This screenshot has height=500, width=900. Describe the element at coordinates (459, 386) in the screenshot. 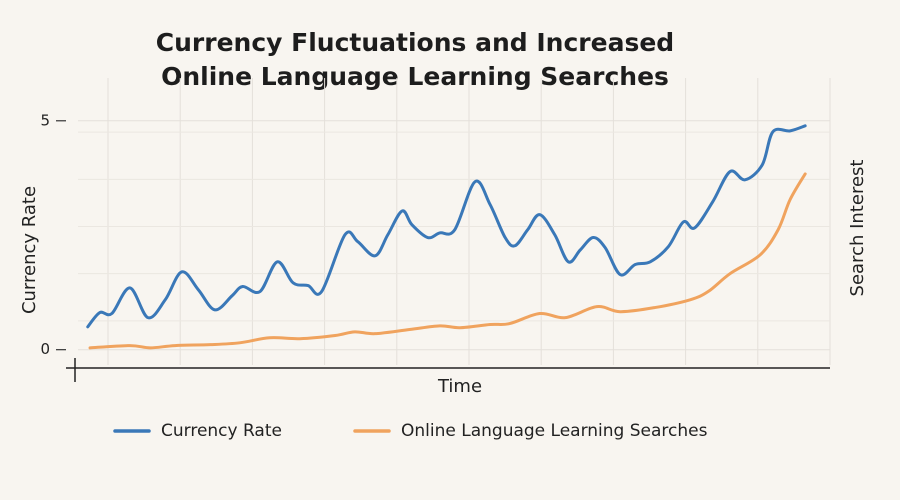

I see `x-axis-label: Time` at that location.